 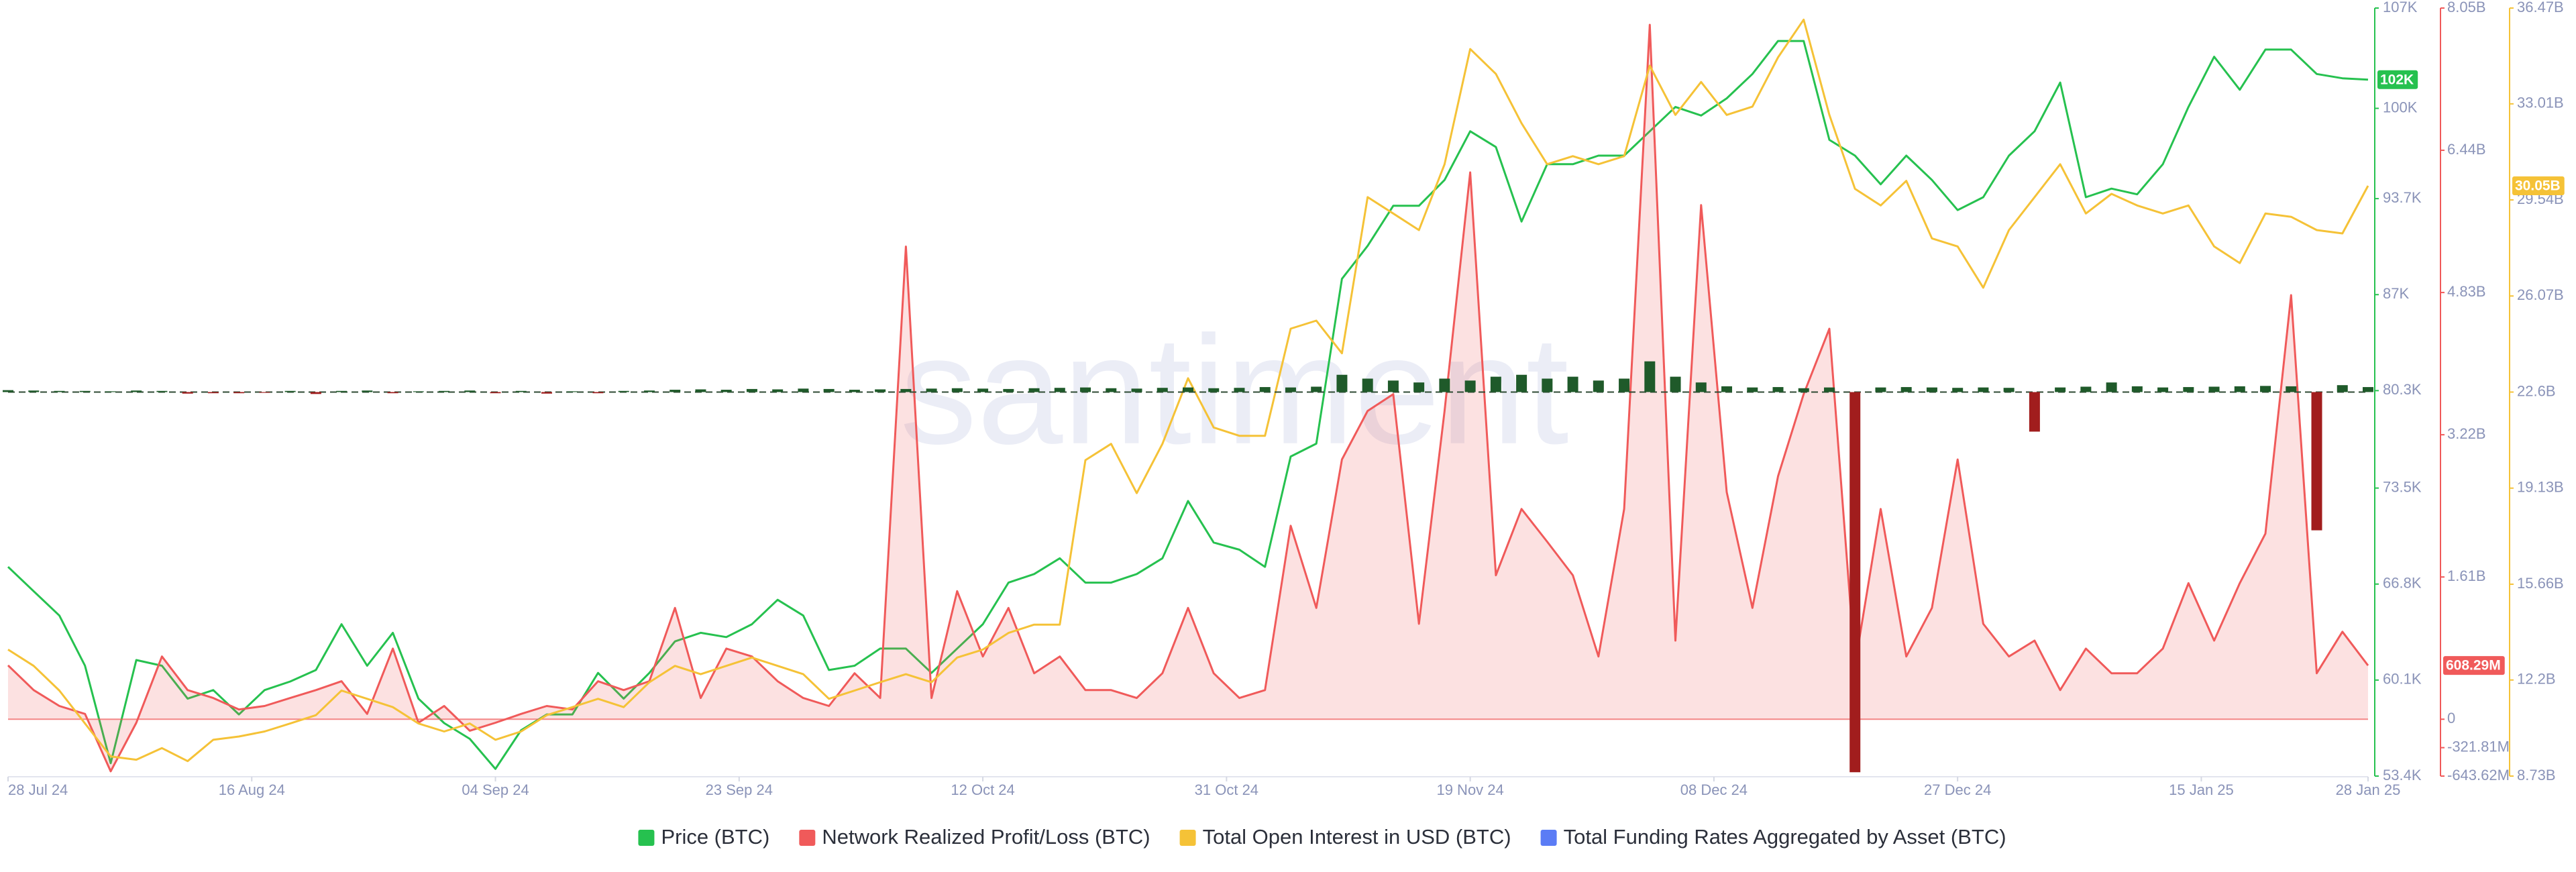 What do you see at coordinates (715, 837) in the screenshot?
I see `legend-label: Price (BTC)` at bounding box center [715, 837].